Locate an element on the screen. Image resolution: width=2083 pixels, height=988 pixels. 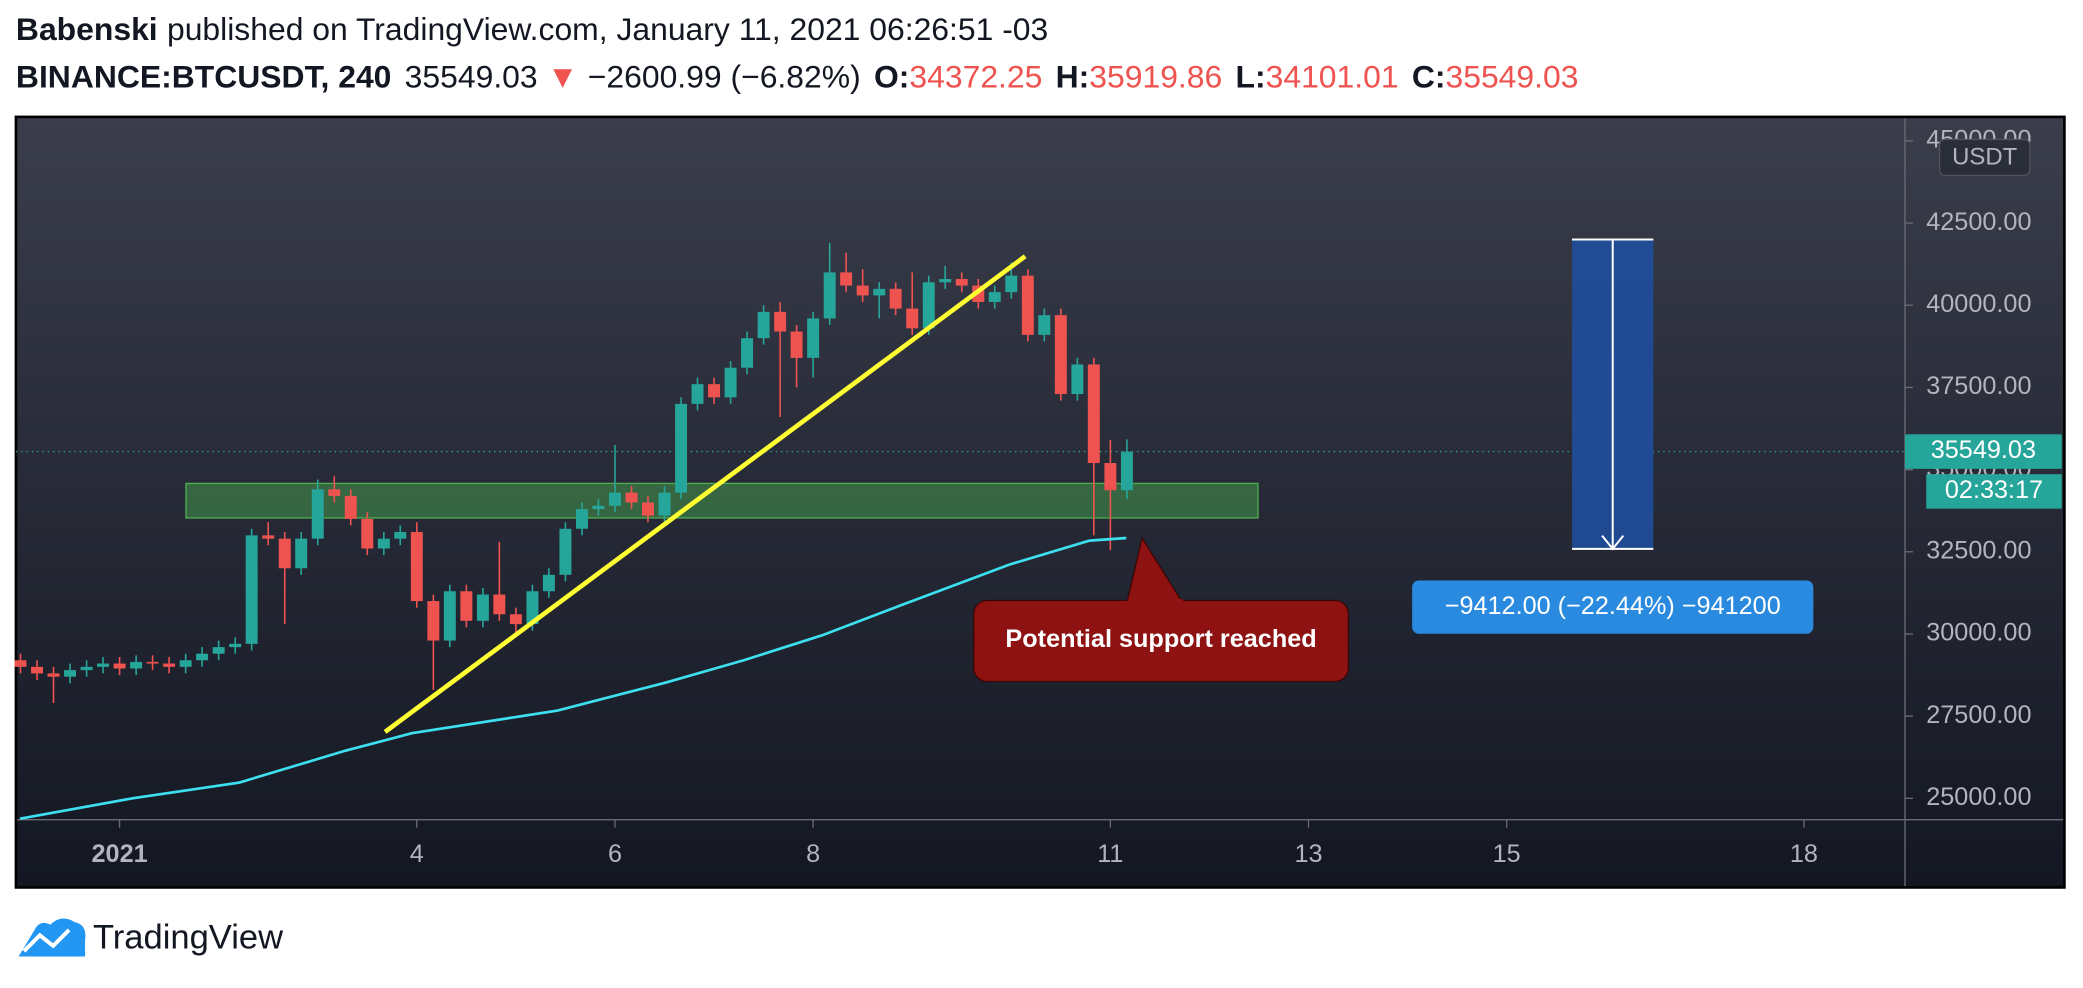
x-tick-label: 13 is located at coordinates (1308, 854).